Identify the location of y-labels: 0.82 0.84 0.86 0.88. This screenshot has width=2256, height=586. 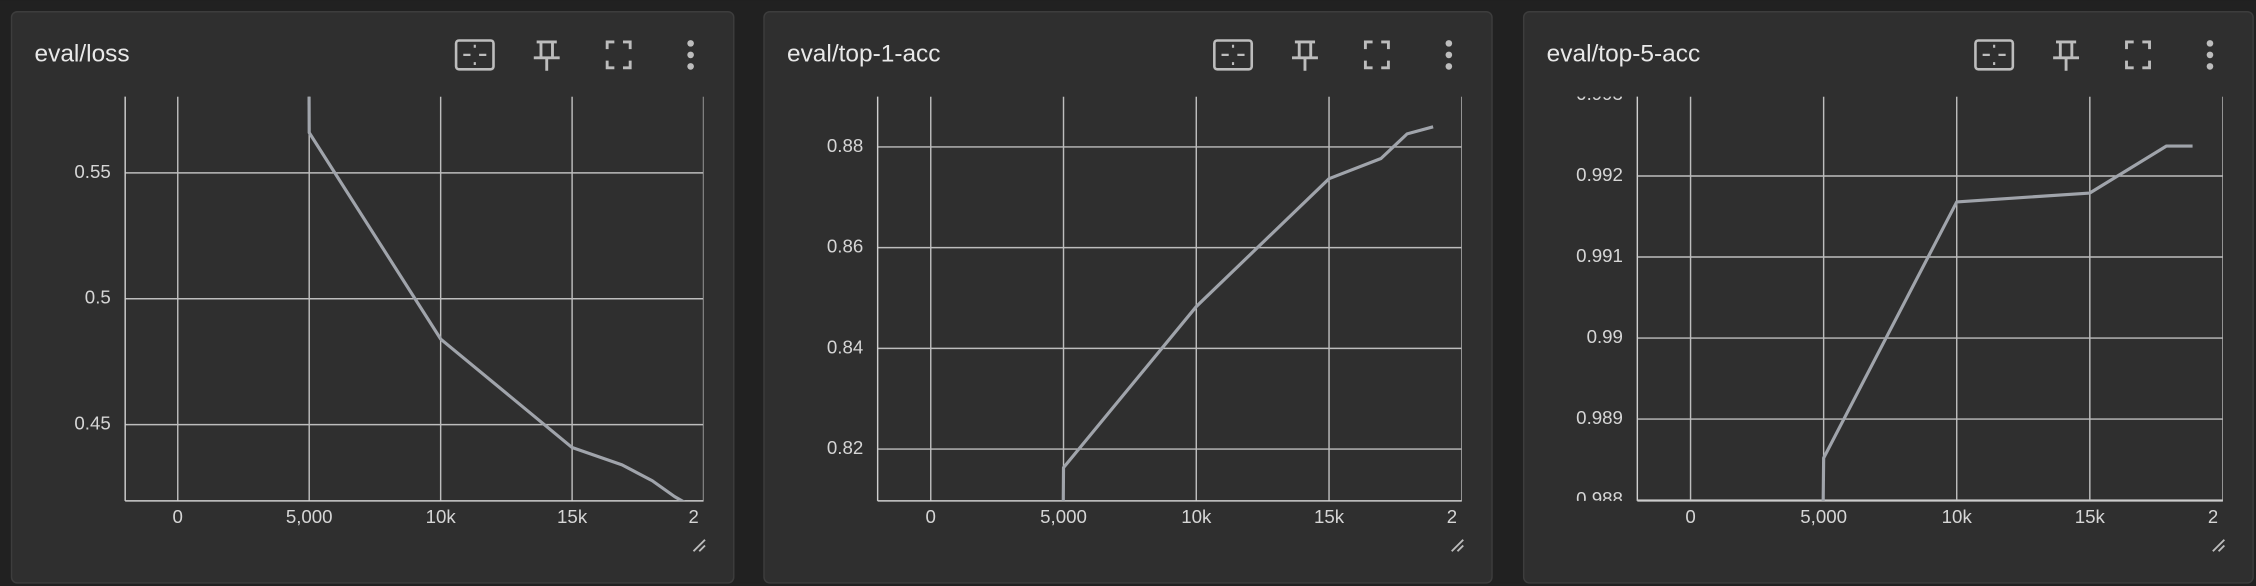
(845, 296).